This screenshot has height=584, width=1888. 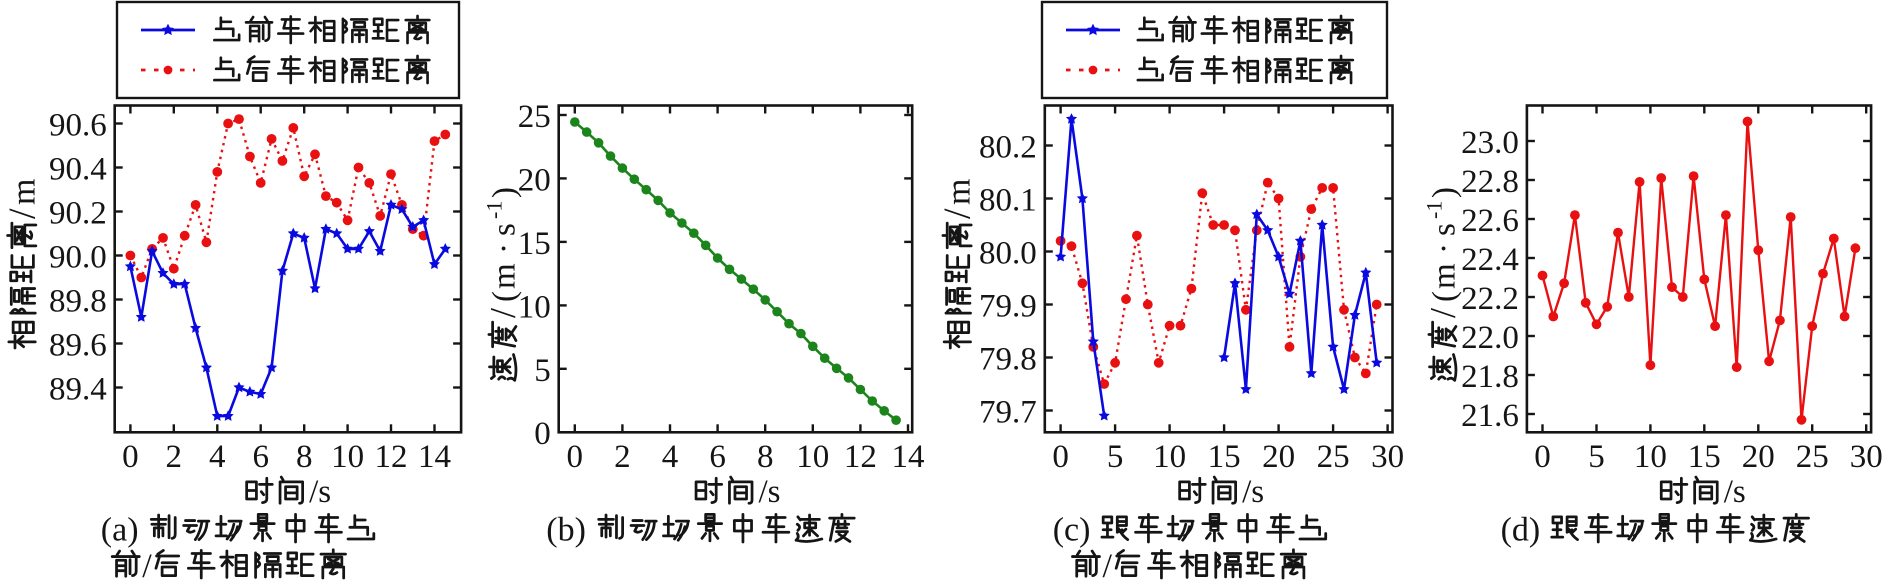 What do you see at coordinates (1072, 530) in the screenshot?
I see `svg-text: (c)` at bounding box center [1072, 530].